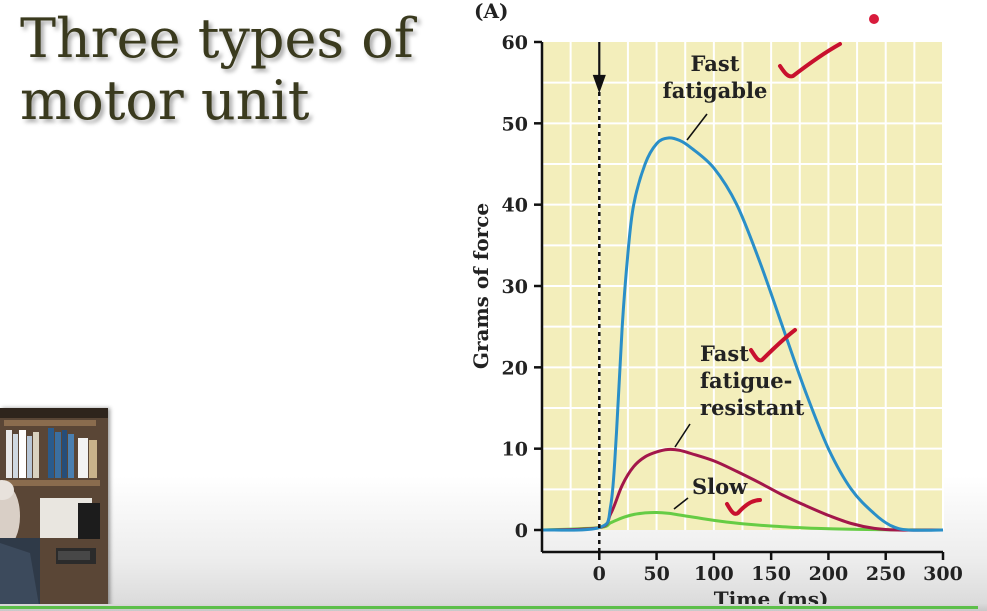  I want to click on video-progress-bar, so click(493, 607).